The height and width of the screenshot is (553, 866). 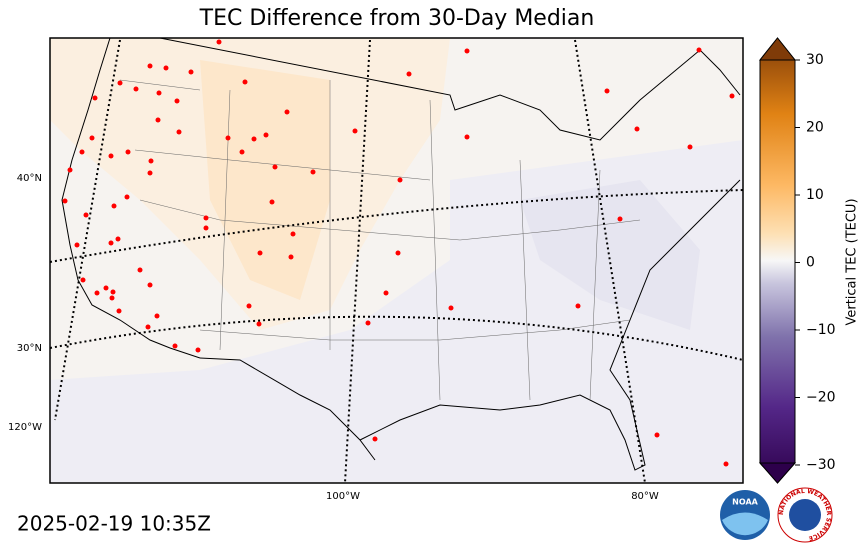 I want to click on colorbar: Vertical TEC (TECU) −30 −20 −10 0 10 20 30, so click(x=809, y=260).